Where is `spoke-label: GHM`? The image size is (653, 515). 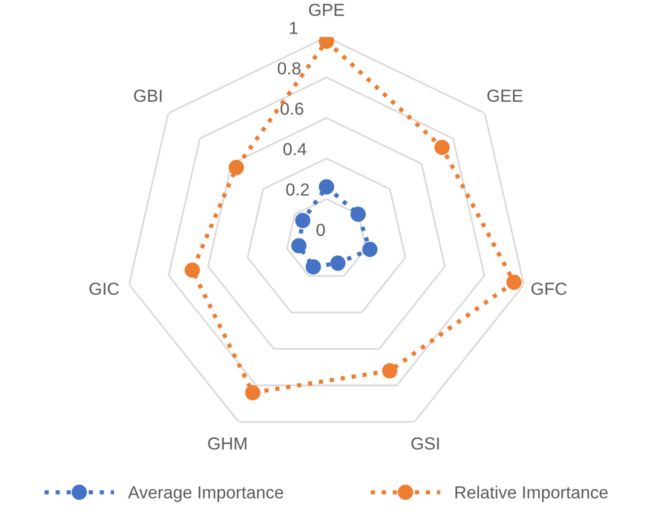
spoke-label: GHM is located at coordinates (227, 443).